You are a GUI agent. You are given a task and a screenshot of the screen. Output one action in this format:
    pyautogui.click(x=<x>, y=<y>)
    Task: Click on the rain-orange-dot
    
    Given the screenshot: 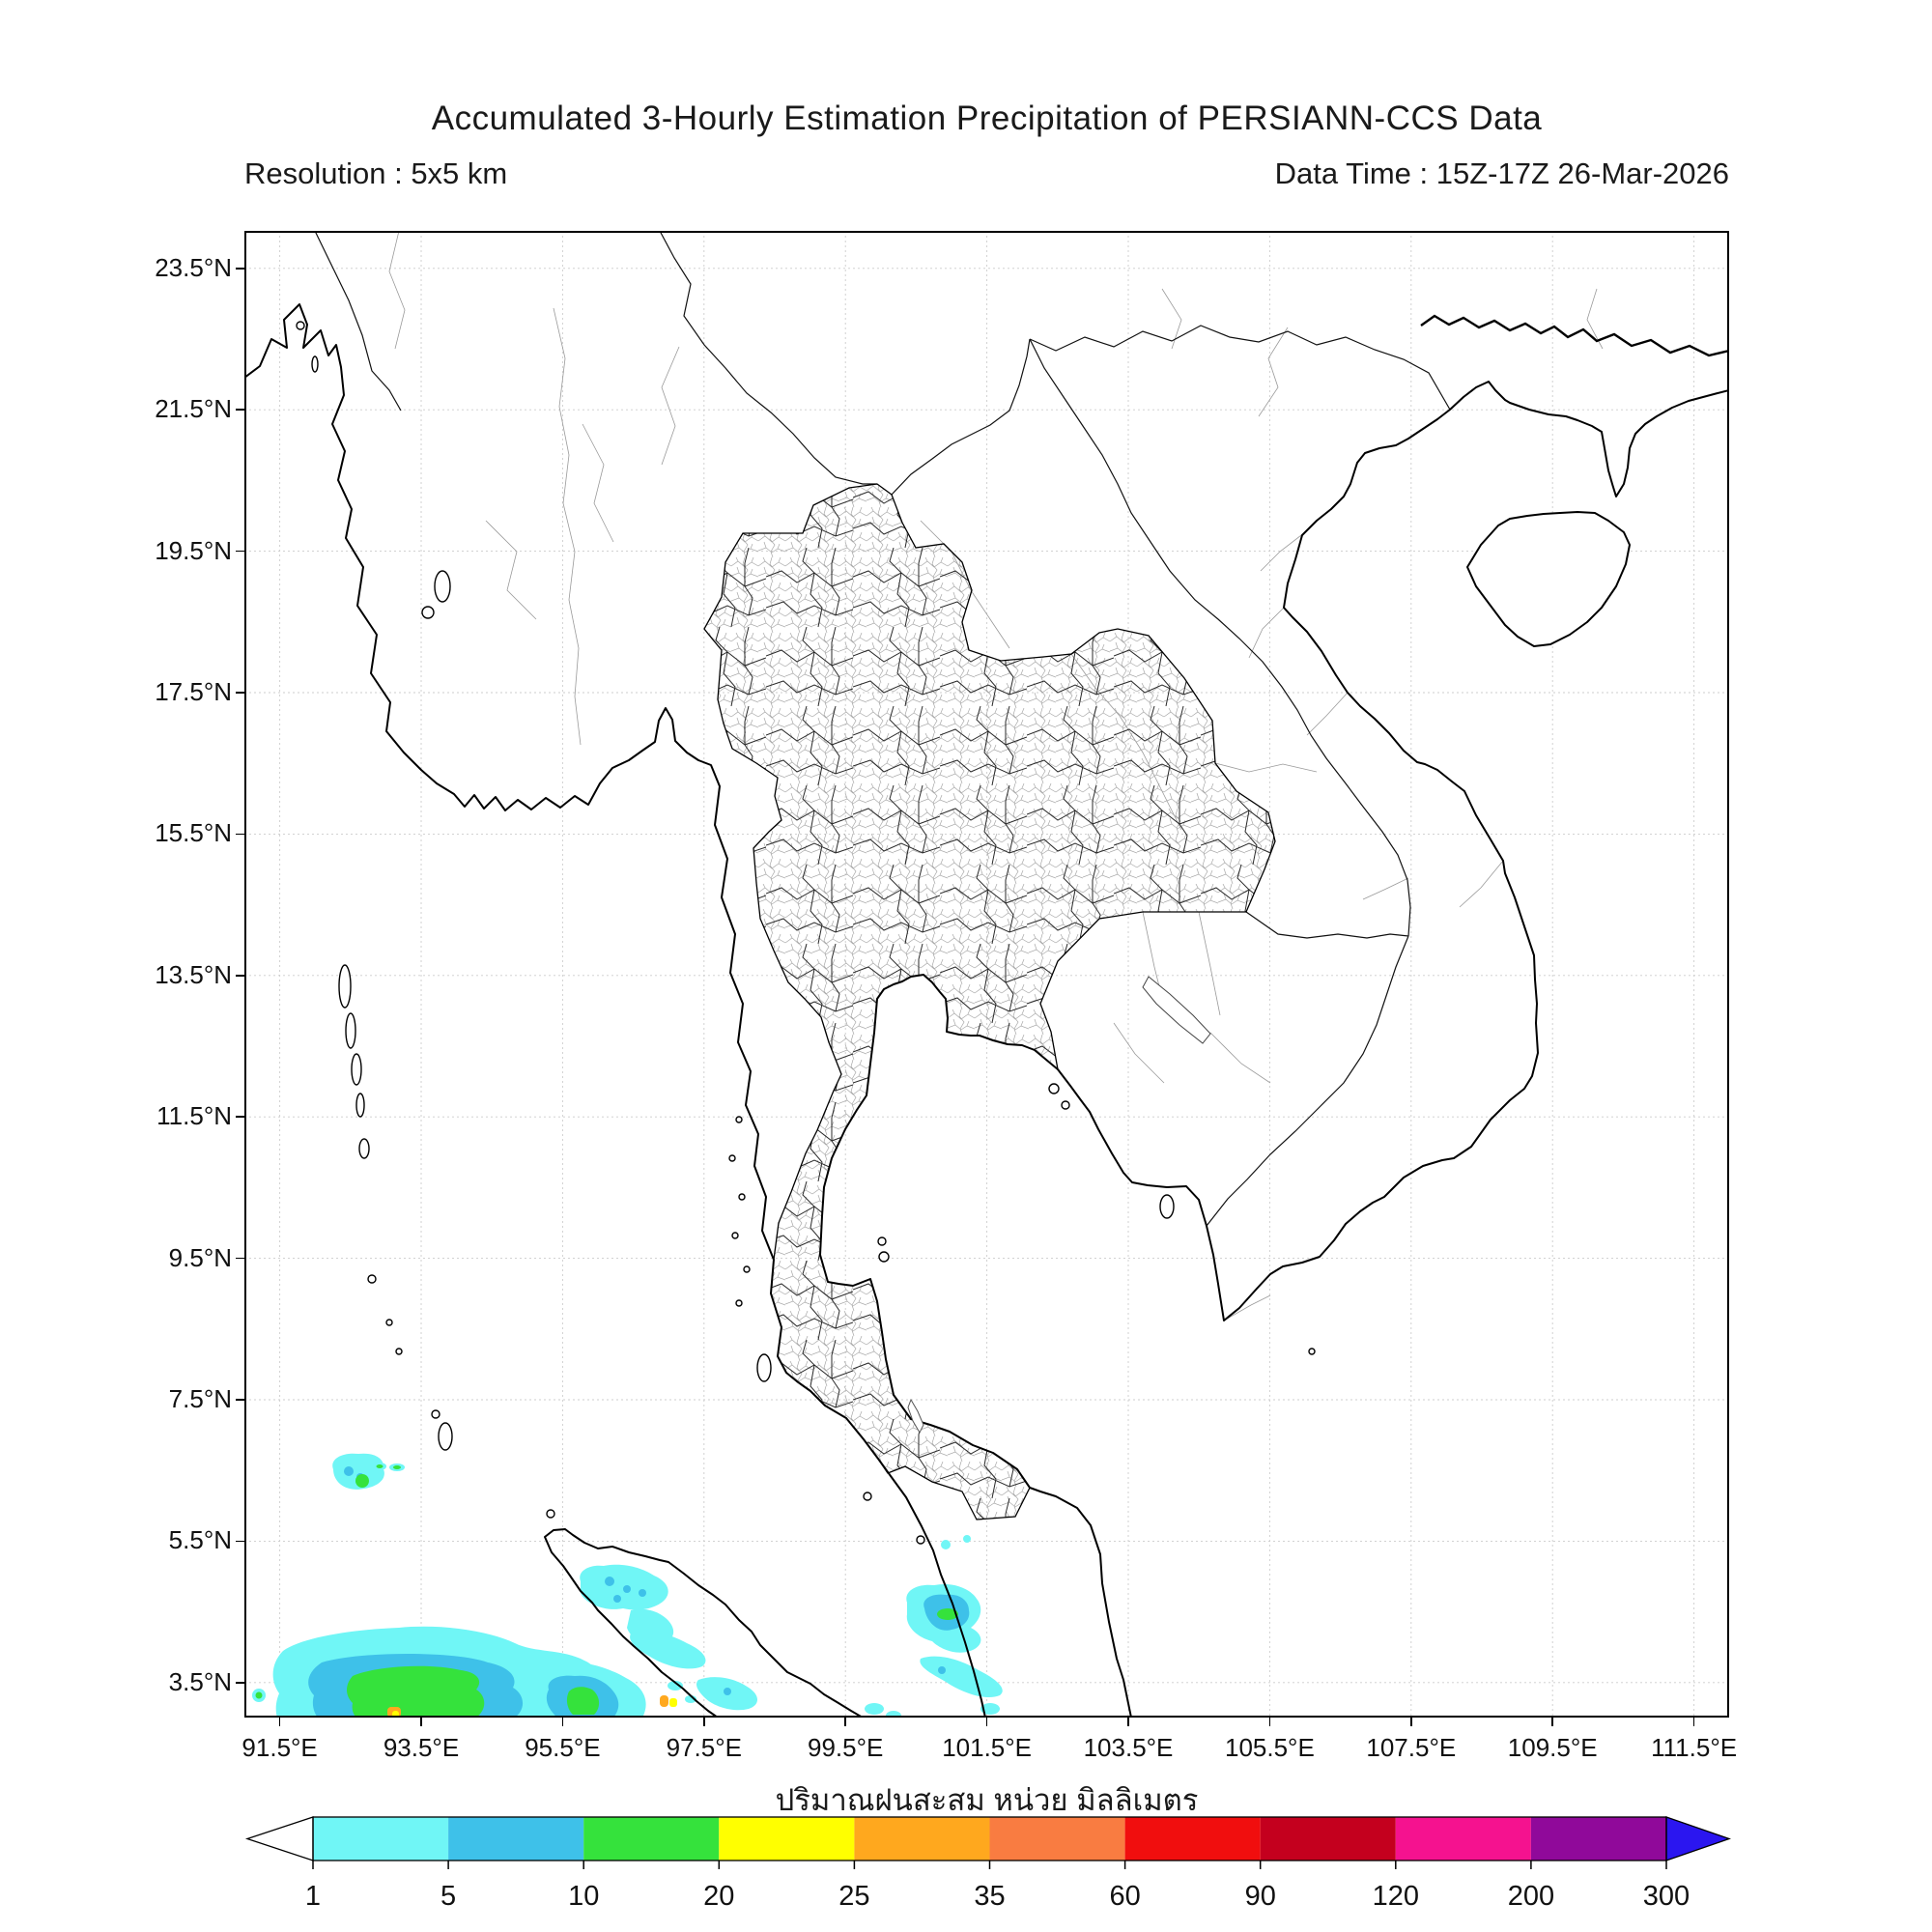 What is the action you would take?
    pyautogui.click(x=664, y=1701)
    